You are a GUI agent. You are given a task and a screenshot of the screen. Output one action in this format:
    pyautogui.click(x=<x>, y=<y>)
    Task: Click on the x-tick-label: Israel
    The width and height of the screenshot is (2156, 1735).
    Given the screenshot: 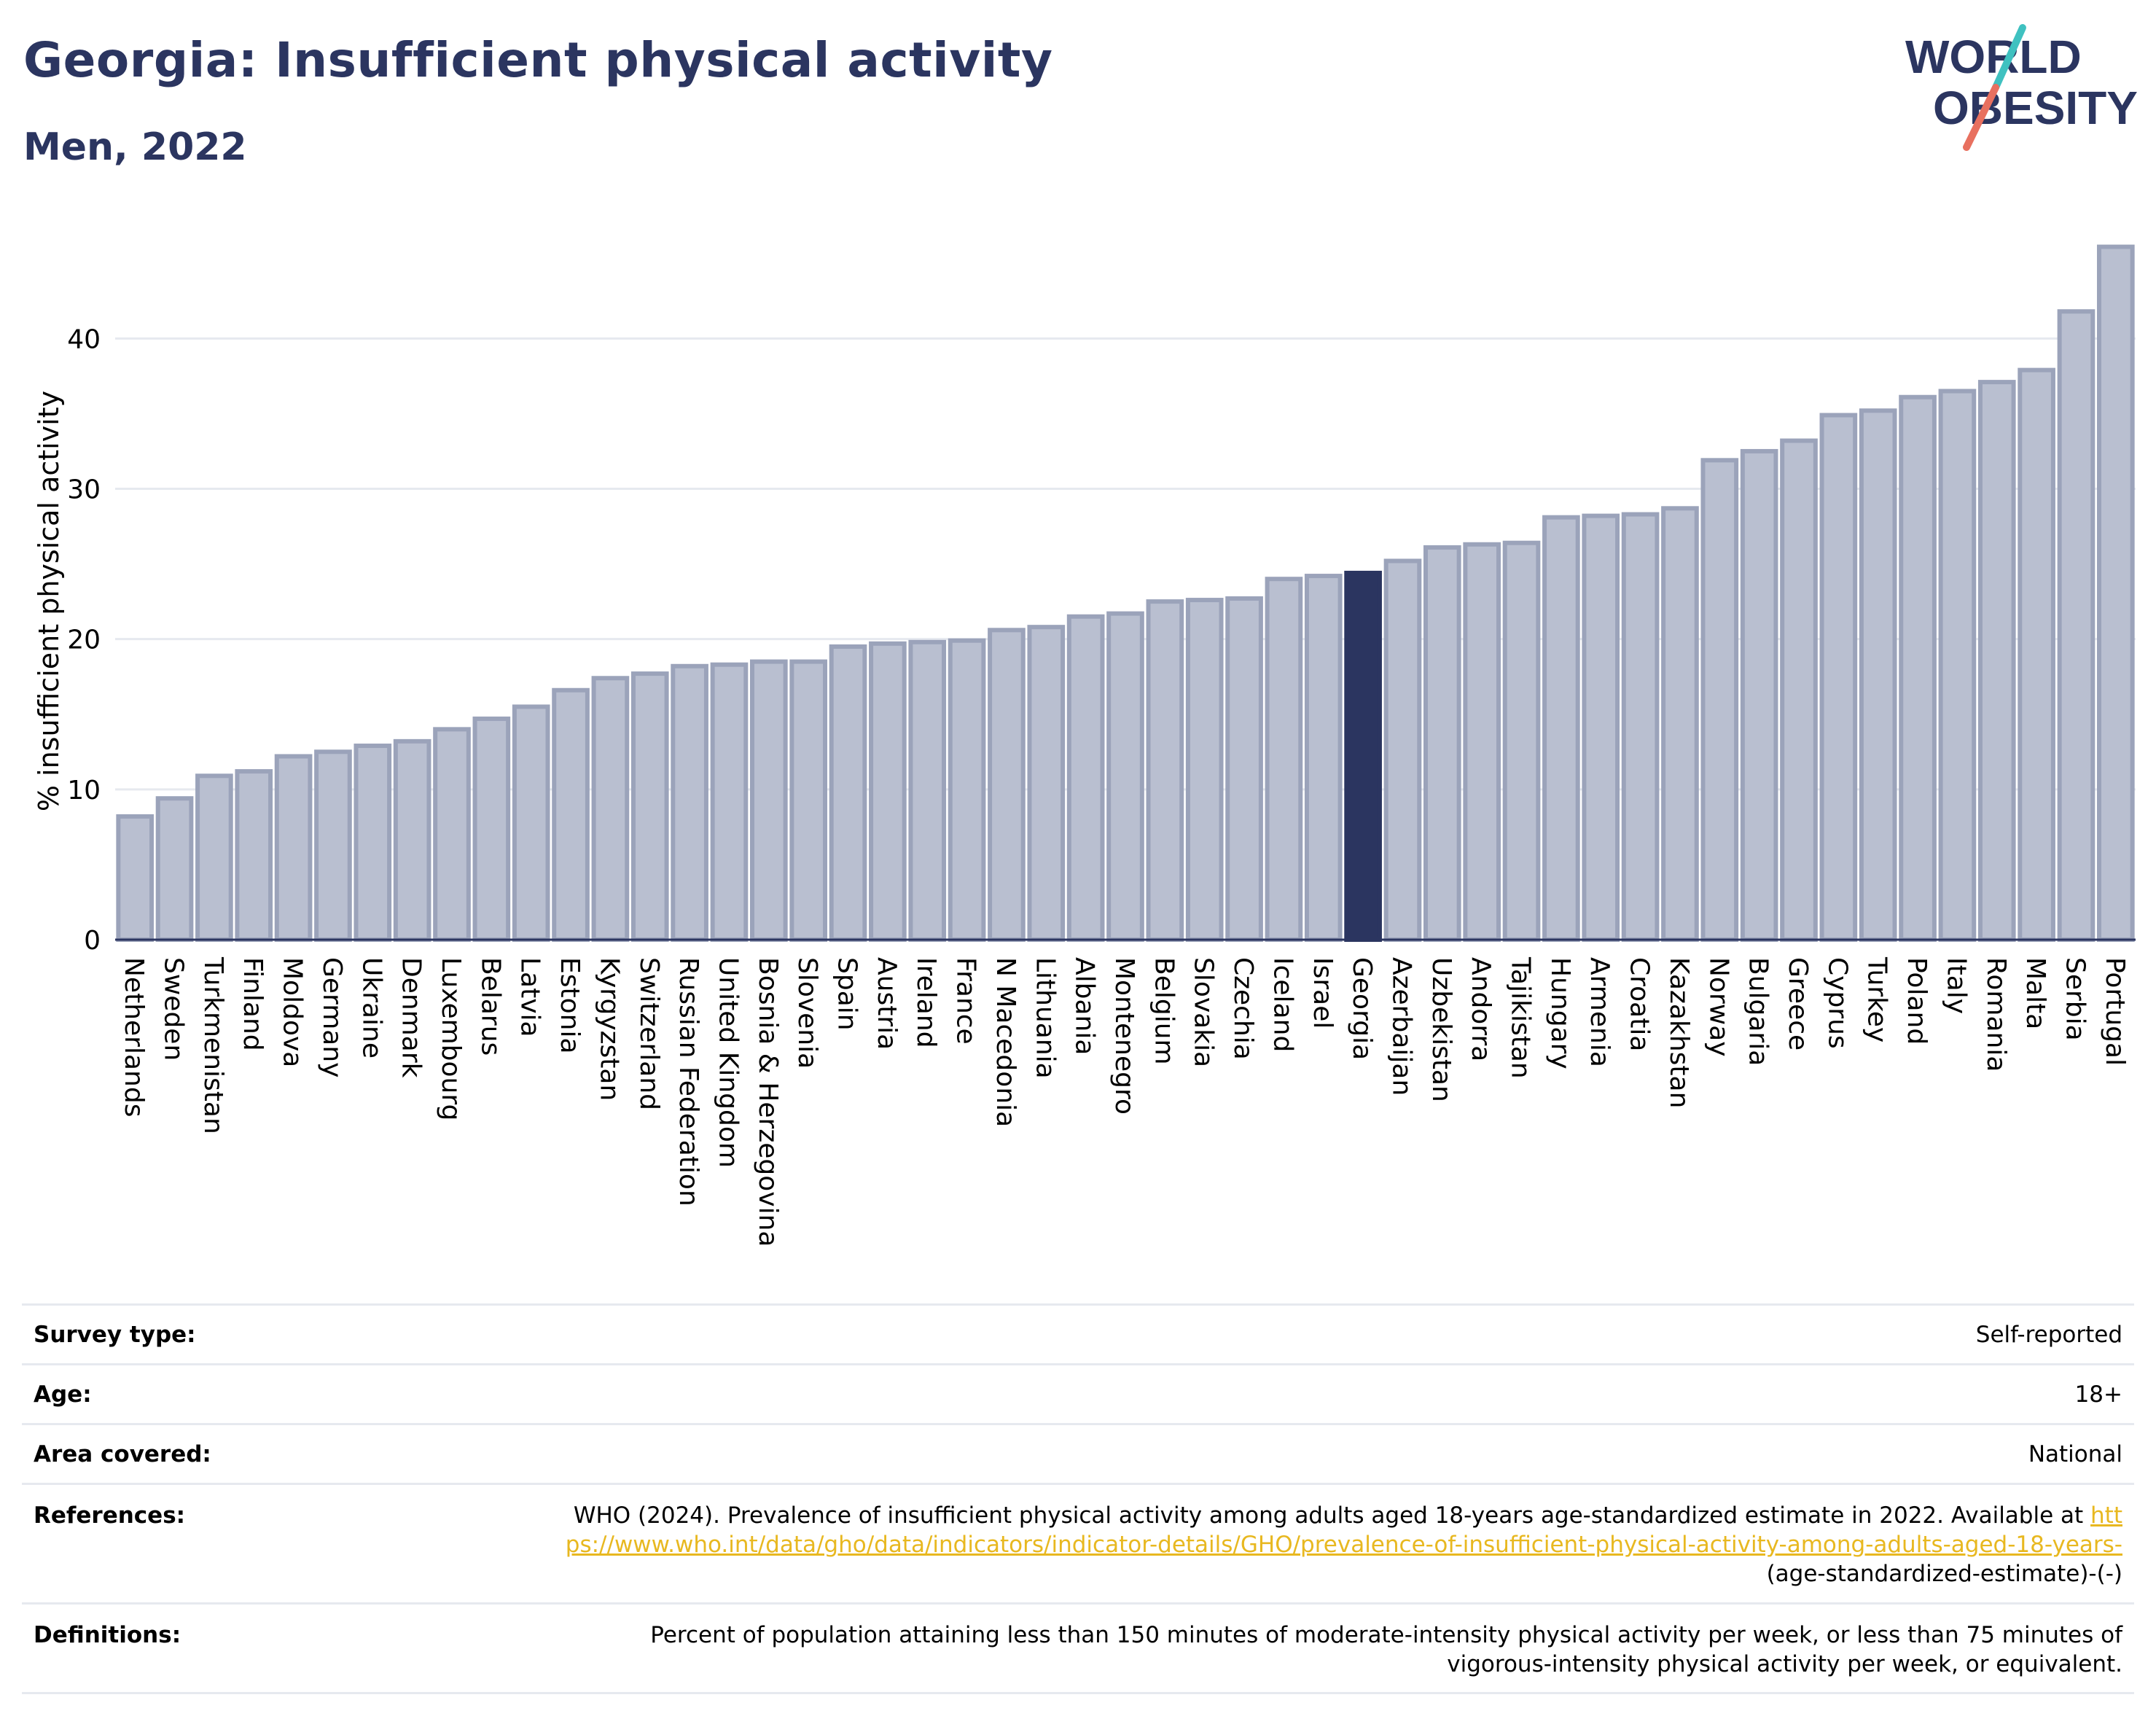 What is the action you would take?
    pyautogui.click(x=1323, y=993)
    